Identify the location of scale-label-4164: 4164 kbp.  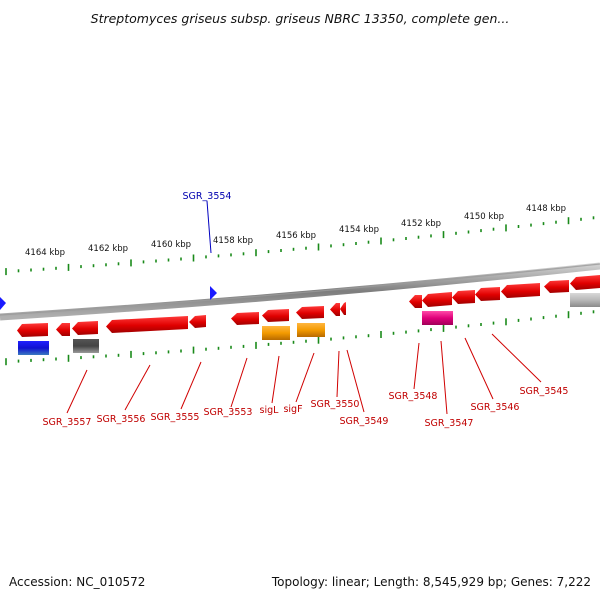
(45, 253).